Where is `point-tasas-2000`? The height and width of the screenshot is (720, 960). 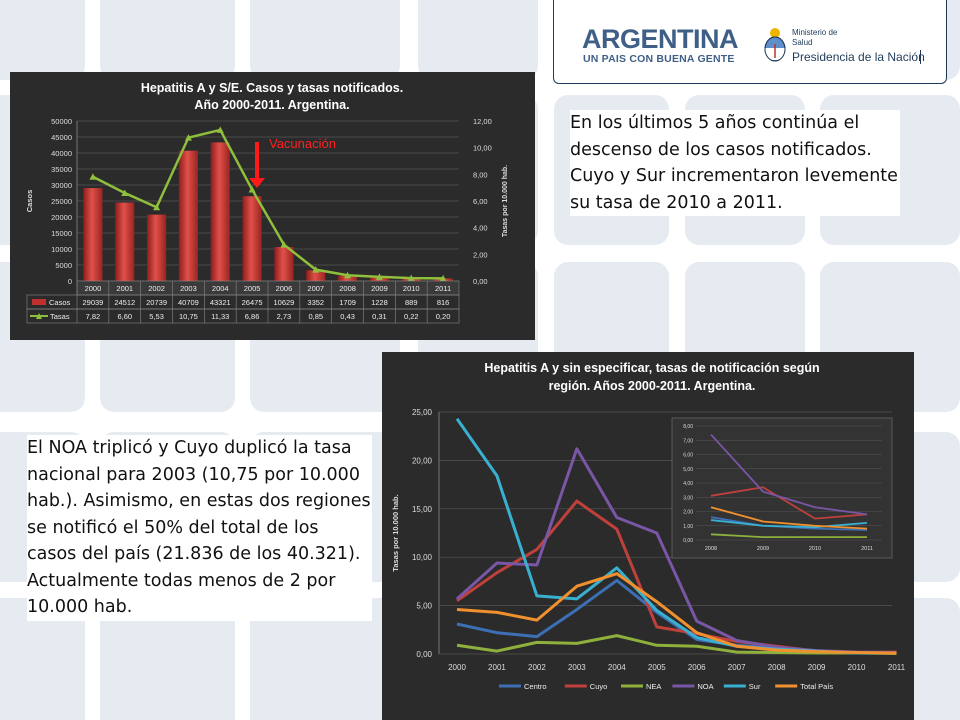 point-tasas-2000 is located at coordinates (93, 176).